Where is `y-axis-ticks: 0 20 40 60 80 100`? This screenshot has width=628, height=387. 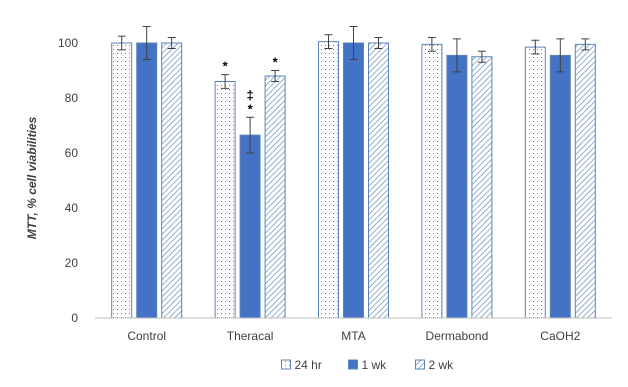 y-axis-ticks: 0 20 40 60 80 100 is located at coordinates (68, 180).